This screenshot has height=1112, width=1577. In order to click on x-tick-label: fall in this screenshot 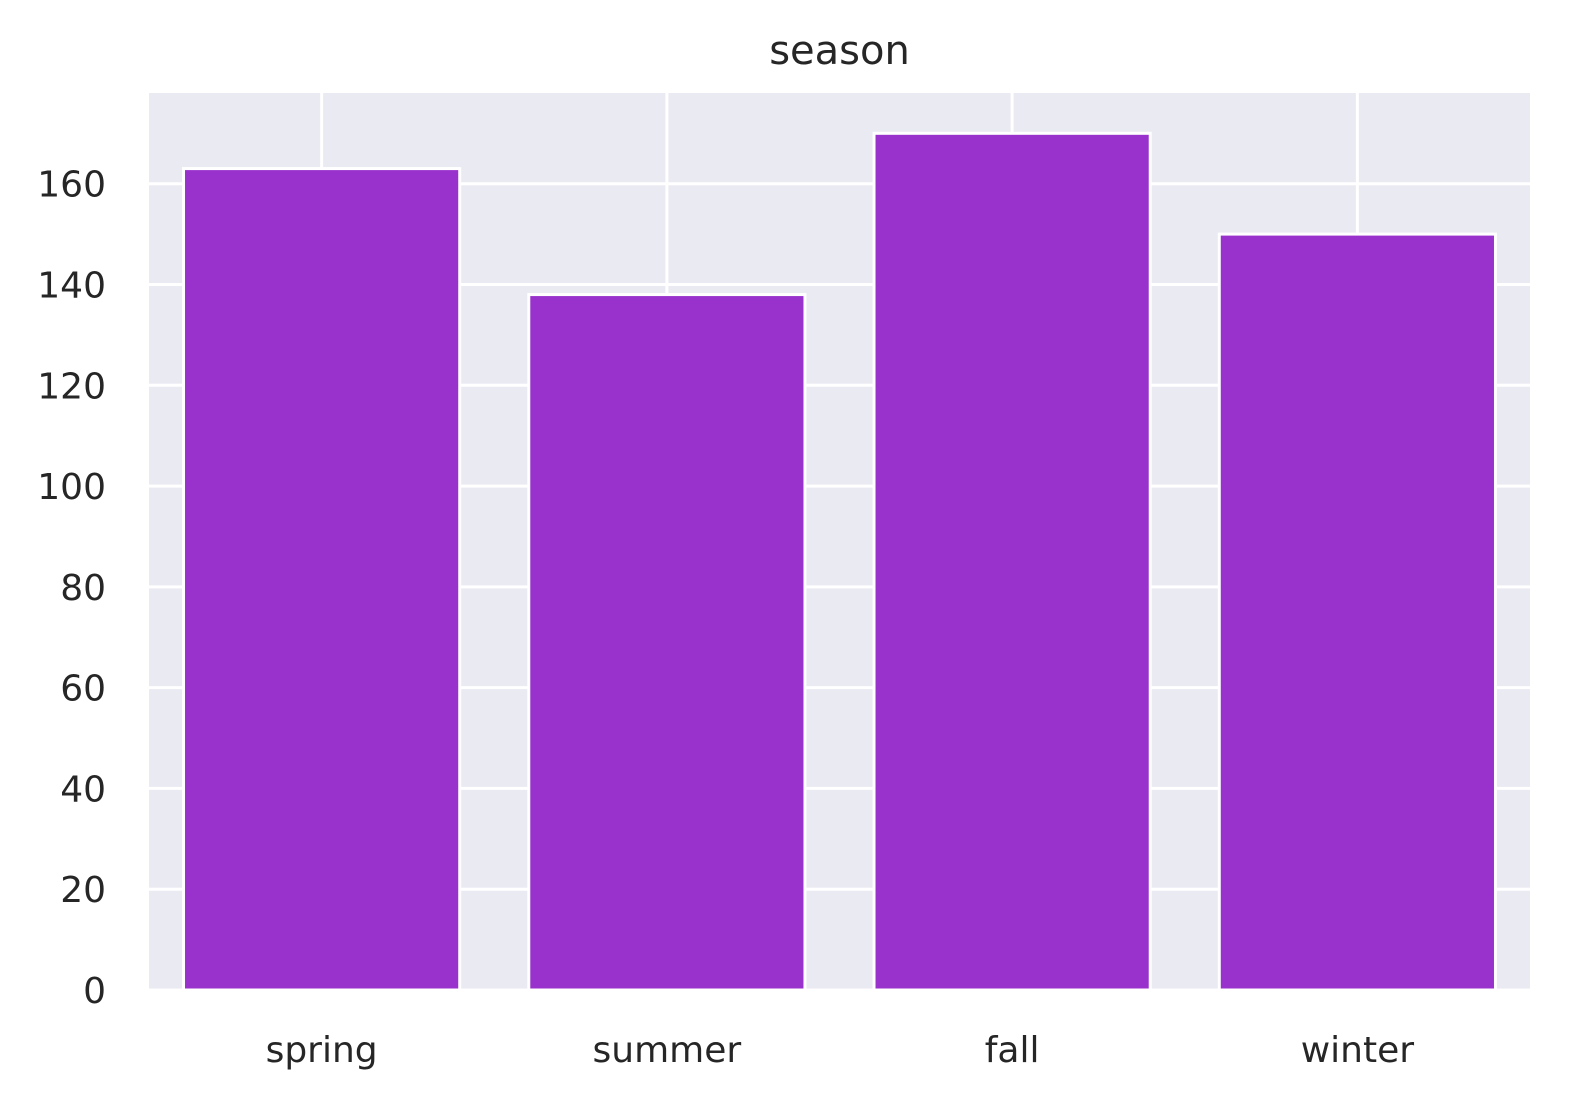, I will do `click(1012, 1050)`.